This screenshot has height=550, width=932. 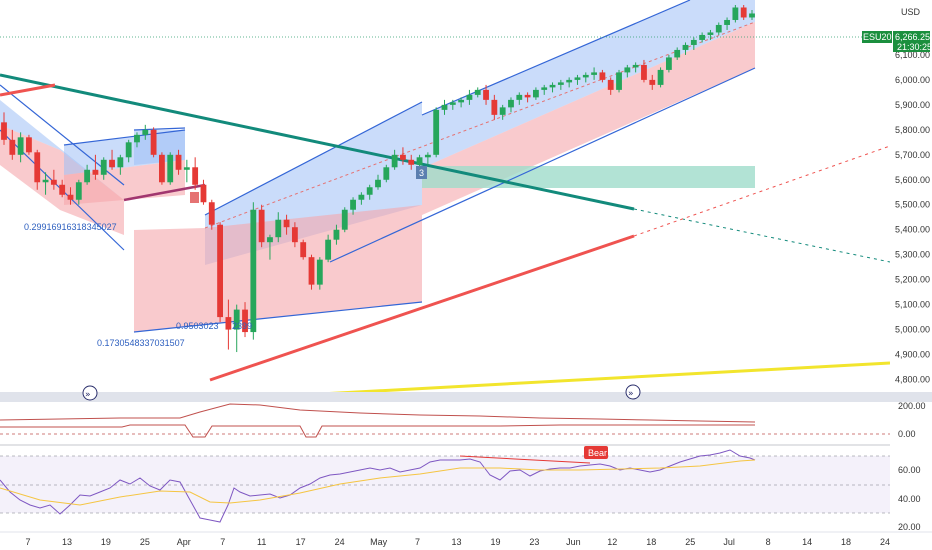 I want to click on replay-icon-left, so click(x=90, y=393).